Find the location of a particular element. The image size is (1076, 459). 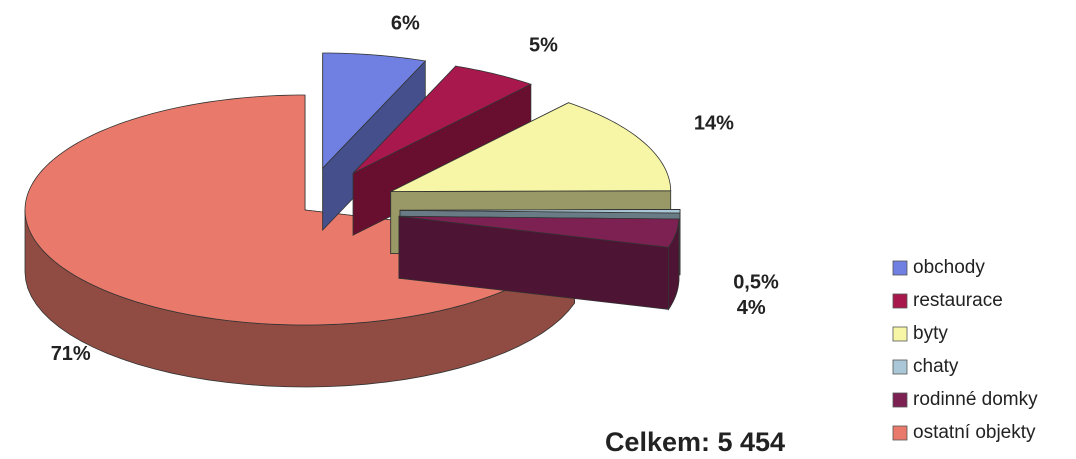

data-label: 71% is located at coordinates (71, 354).